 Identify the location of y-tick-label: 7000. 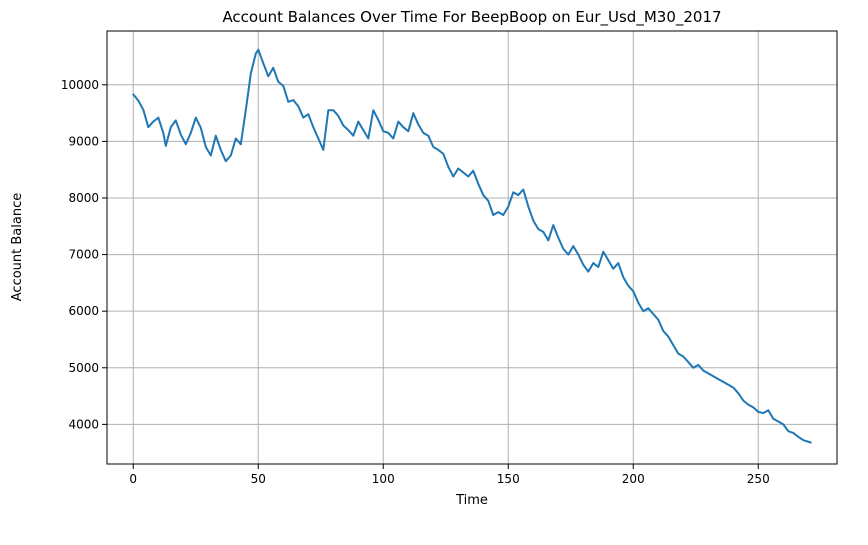
(83, 255).